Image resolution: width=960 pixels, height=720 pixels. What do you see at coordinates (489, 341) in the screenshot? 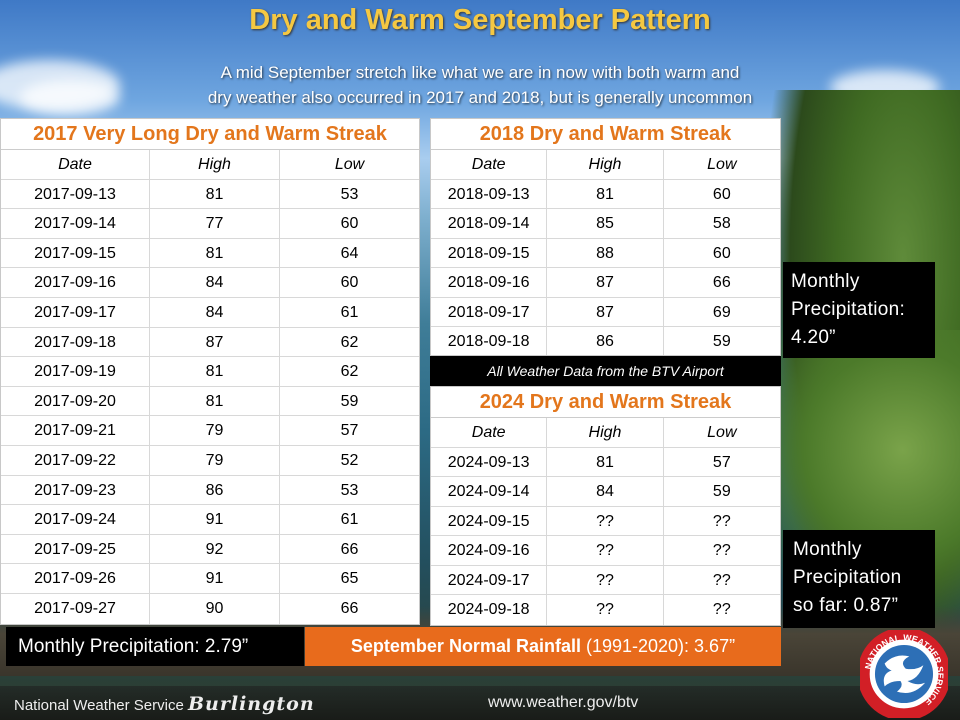
I see `date-cell: 2018-09-18` at bounding box center [489, 341].